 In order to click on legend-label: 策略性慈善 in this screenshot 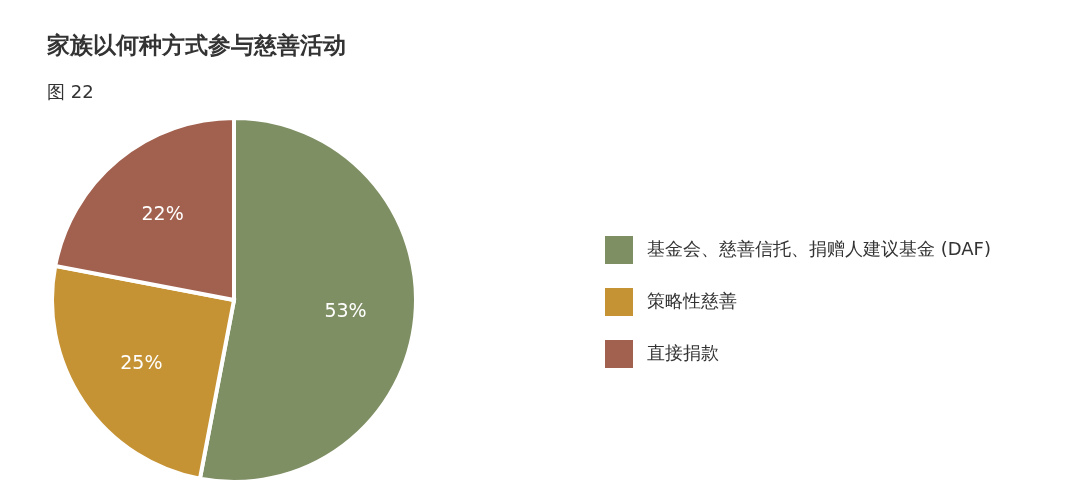, I will do `click(692, 300)`.